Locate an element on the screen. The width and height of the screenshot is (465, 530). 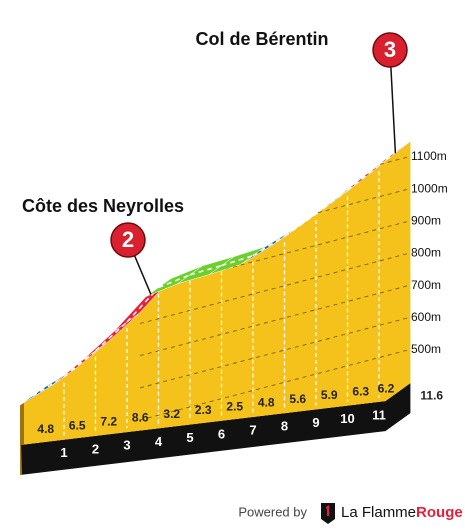
brand-light: La Flamme is located at coordinates (378, 512).